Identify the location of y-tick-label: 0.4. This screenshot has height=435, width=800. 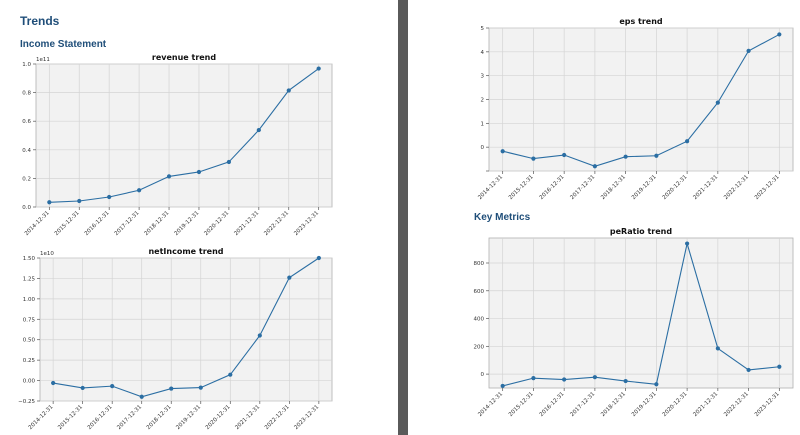
(26, 151).